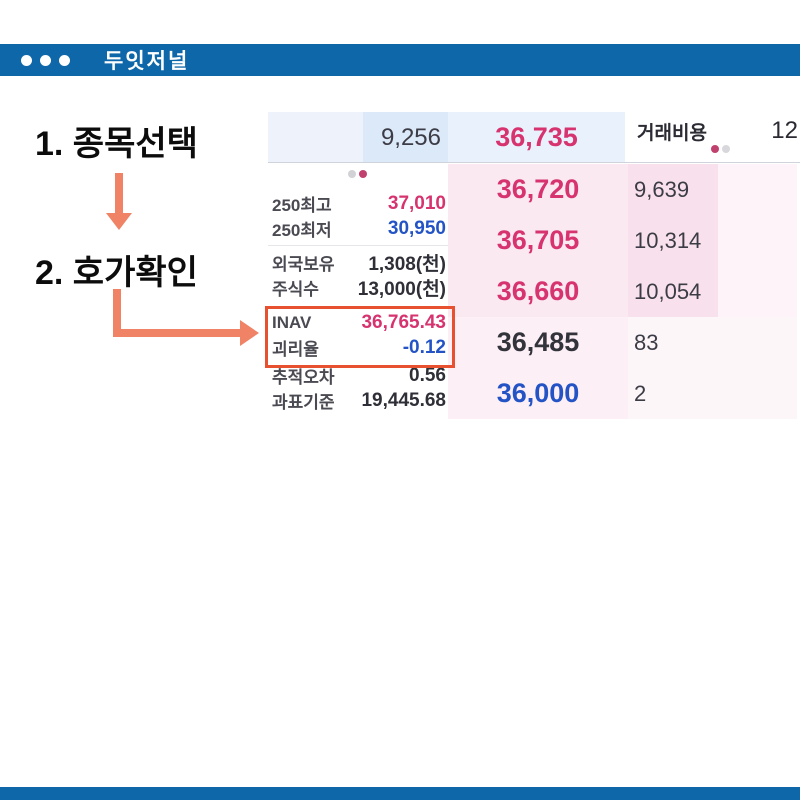 The image size is (800, 800). What do you see at coordinates (427, 375) in the screenshot?
I see `info-value: 0.56` at bounding box center [427, 375].